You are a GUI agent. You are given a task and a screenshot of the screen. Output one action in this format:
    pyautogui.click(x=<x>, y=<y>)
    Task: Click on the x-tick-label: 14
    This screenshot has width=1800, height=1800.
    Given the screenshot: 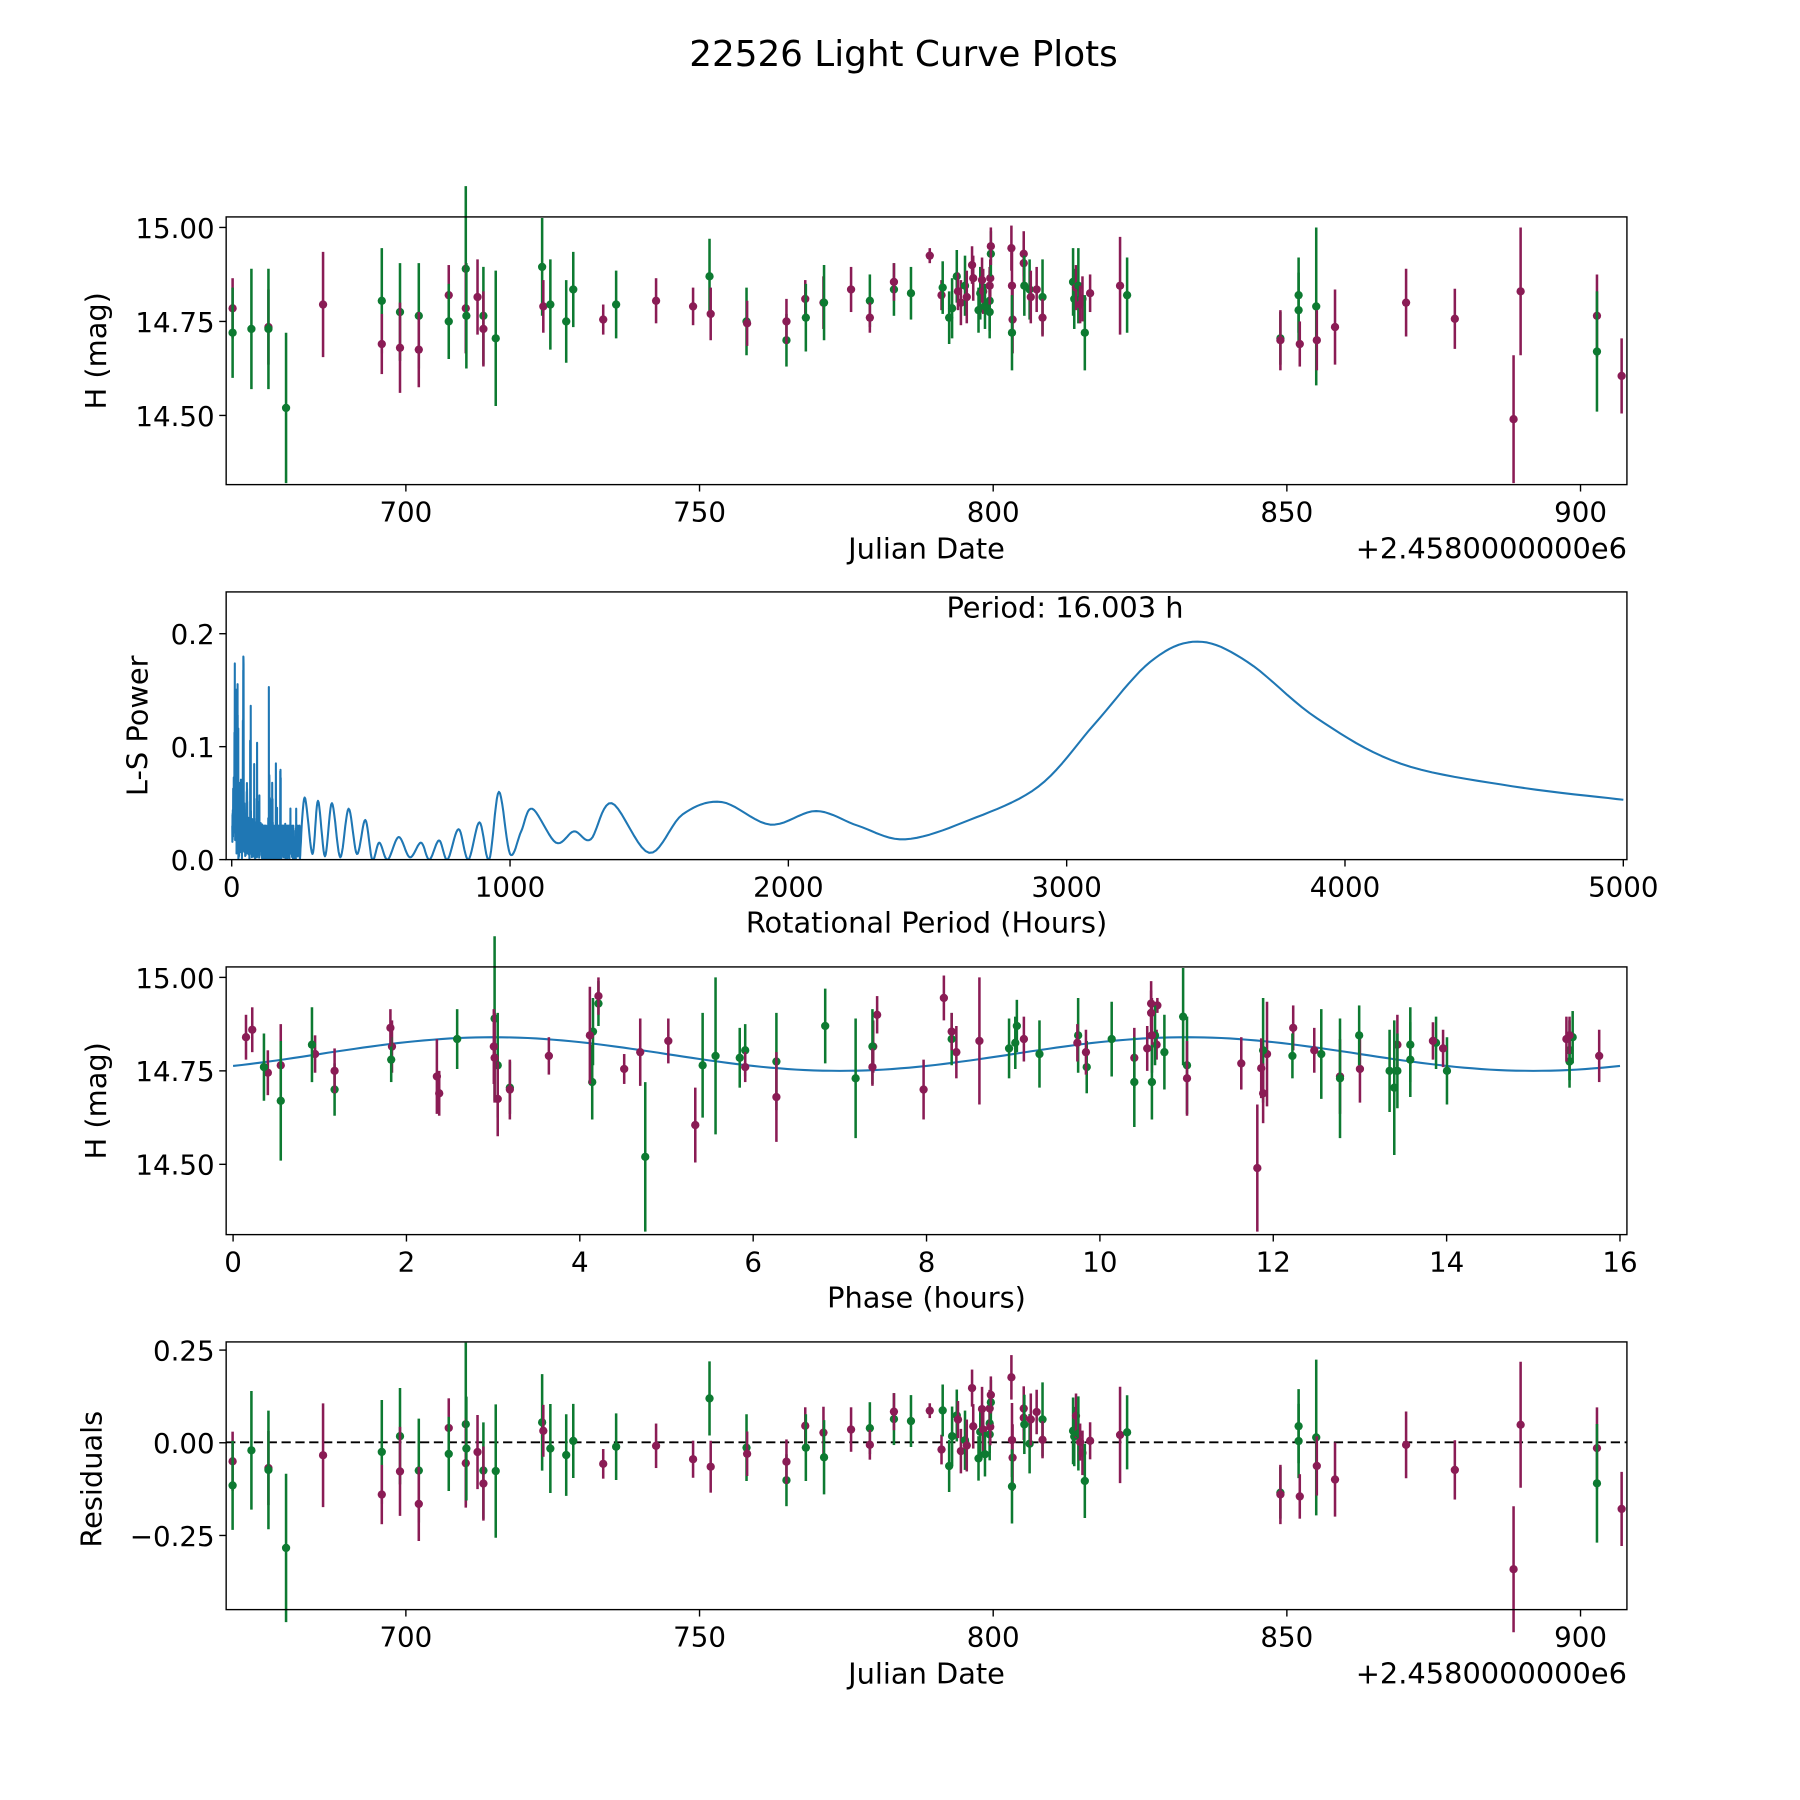 What is the action you would take?
    pyautogui.click(x=1446, y=1262)
    